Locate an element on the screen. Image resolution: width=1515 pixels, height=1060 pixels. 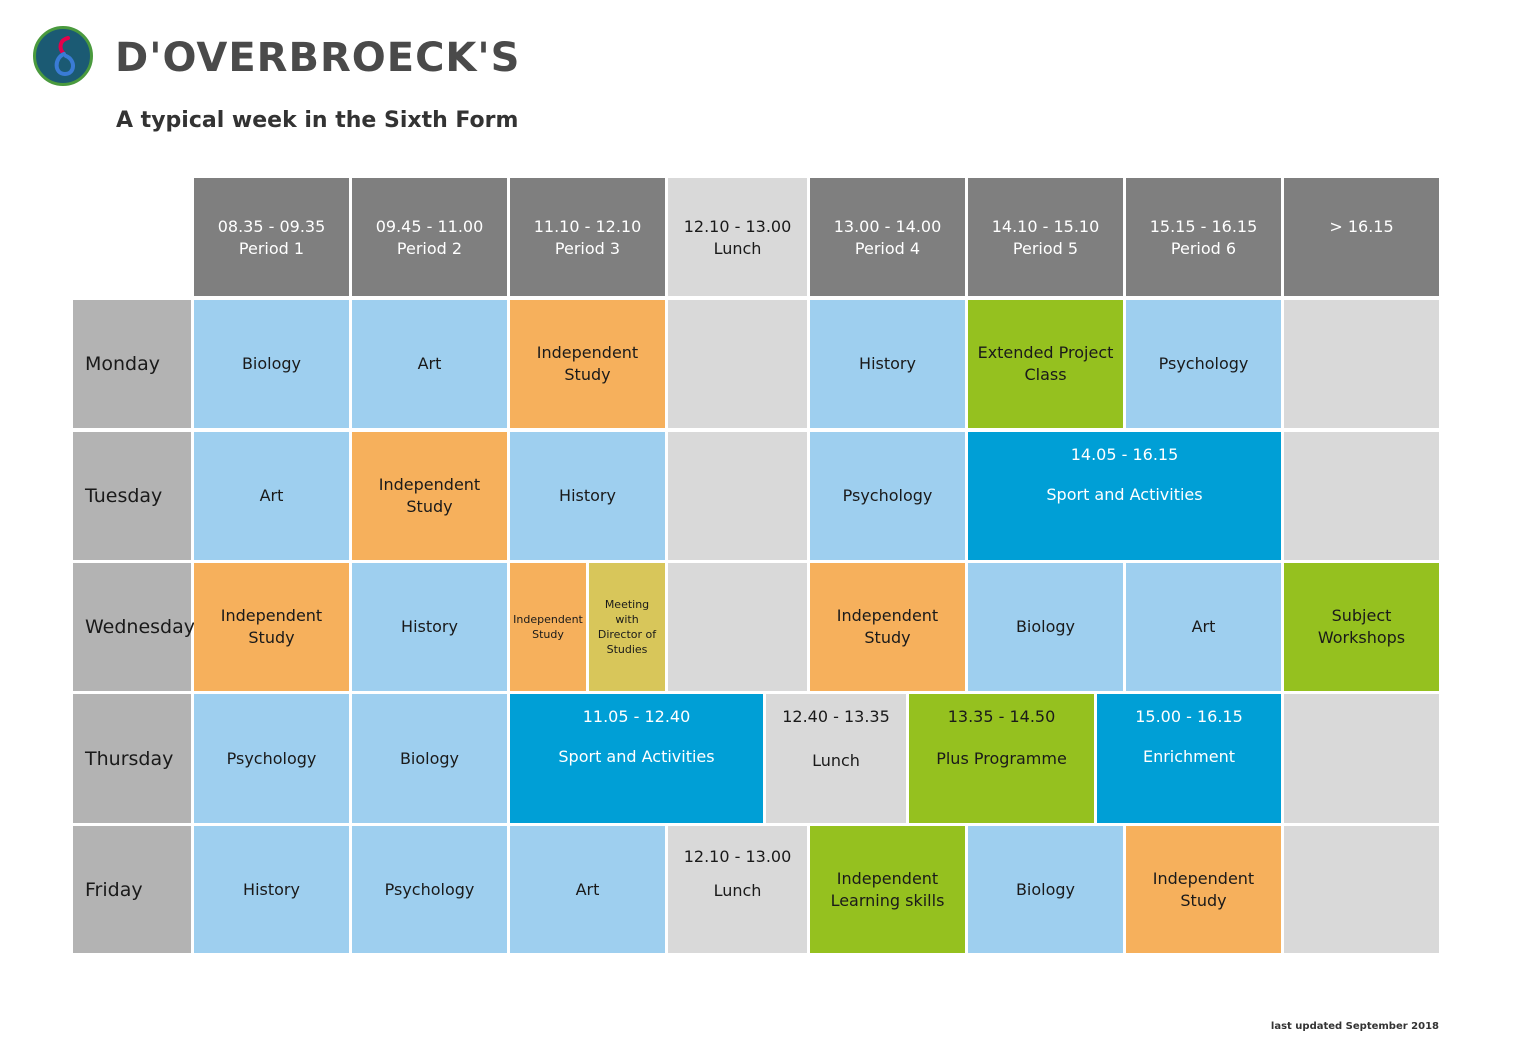
wednesday-period-3-study: Independent Study is located at coordinates (548, 627).